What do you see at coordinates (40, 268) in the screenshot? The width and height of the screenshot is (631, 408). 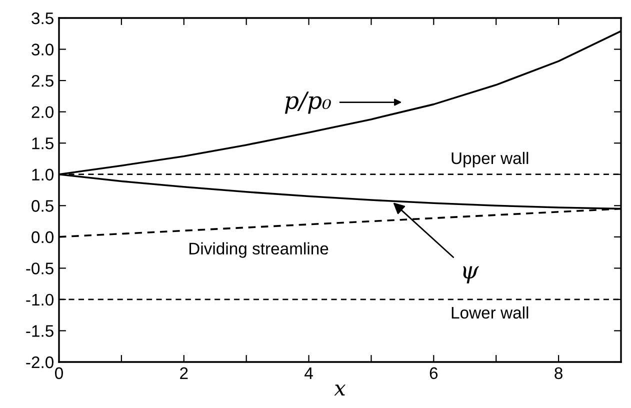 I see `y-tick-label: -0.5` at bounding box center [40, 268].